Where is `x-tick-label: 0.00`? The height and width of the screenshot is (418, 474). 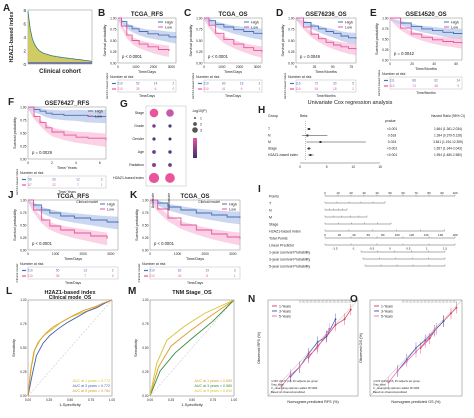 x-tick-label: 0.00 is located at coordinates (28, 400).